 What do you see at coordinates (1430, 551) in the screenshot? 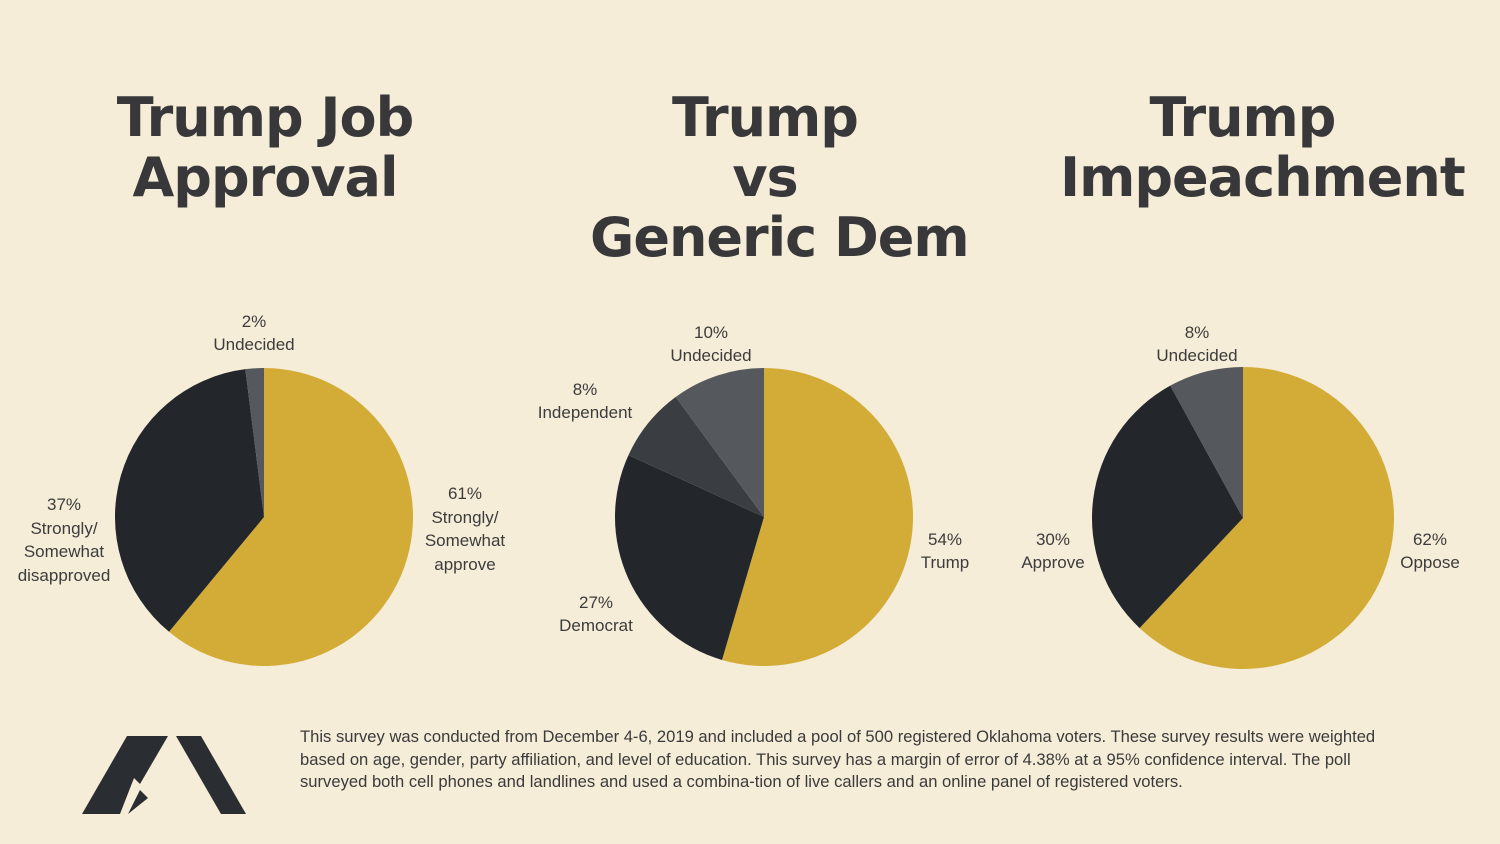
I see `pie-slice-label: 62% Oppose` at bounding box center [1430, 551].